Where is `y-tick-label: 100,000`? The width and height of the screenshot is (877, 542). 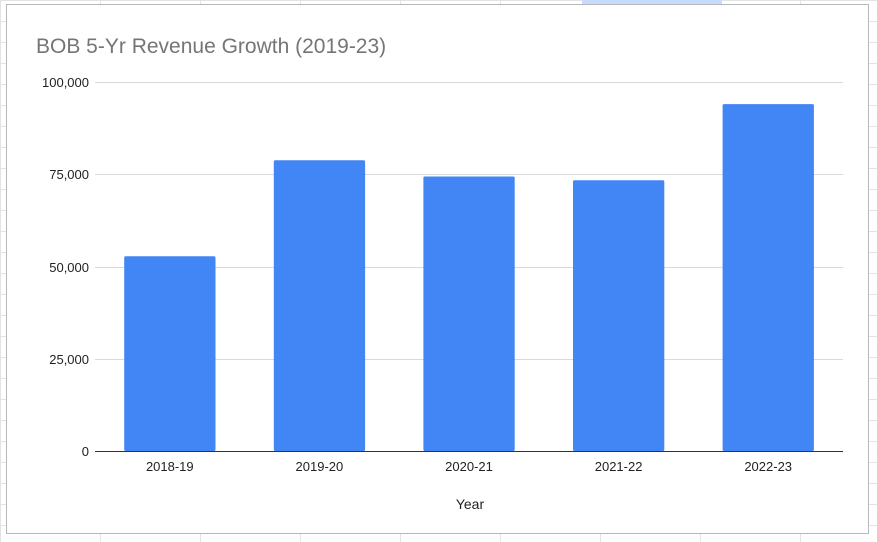 y-tick-label: 100,000 is located at coordinates (65, 82).